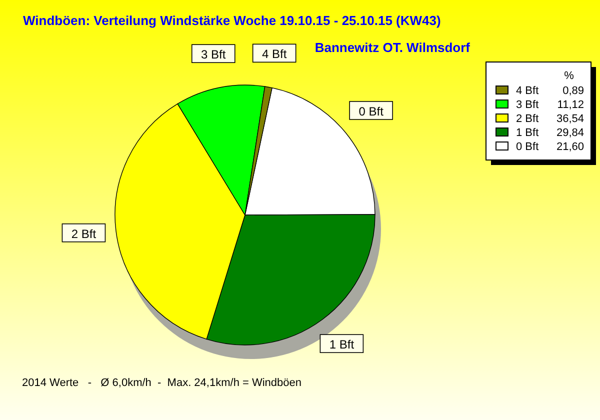 The width and height of the screenshot is (600, 420). What do you see at coordinates (527, 119) in the screenshot?
I see `legend-label: 2 Bft` at bounding box center [527, 119].